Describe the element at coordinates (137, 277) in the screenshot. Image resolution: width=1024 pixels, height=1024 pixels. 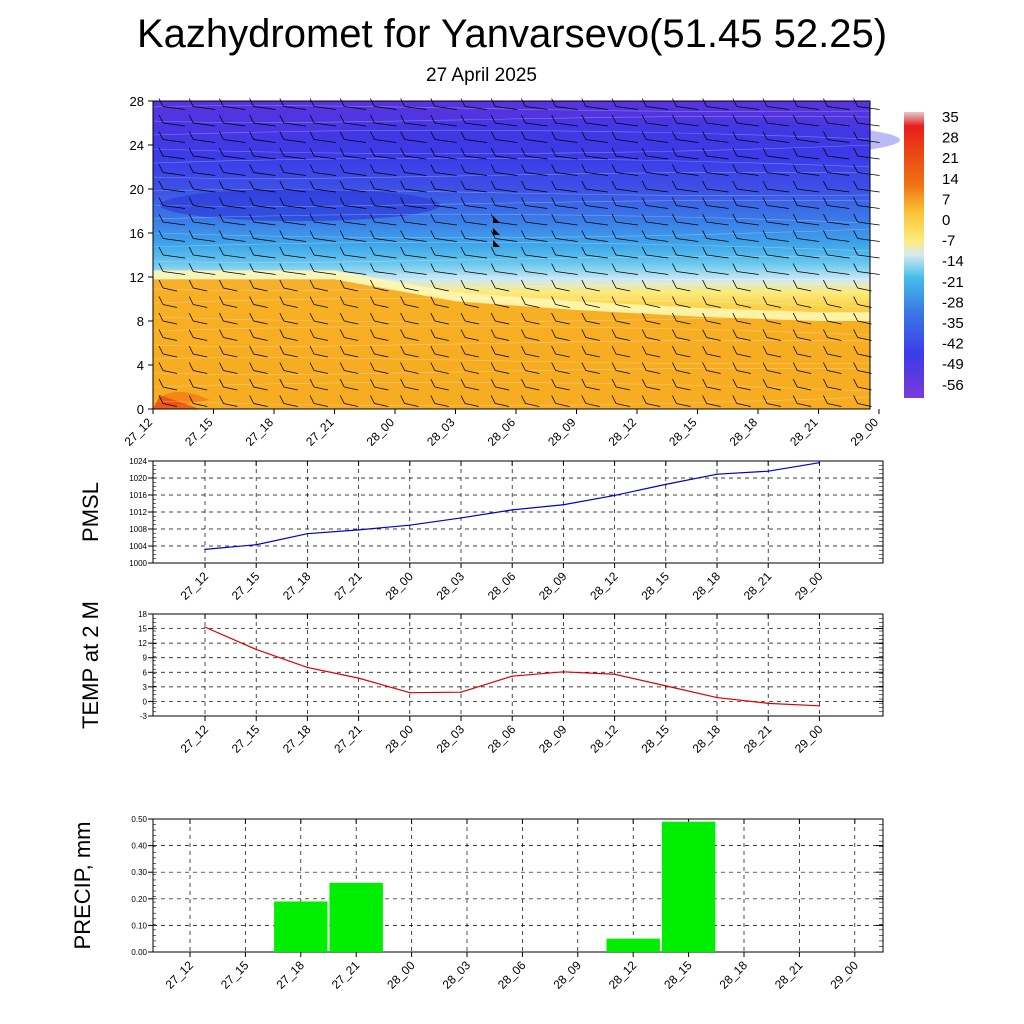
I see `y-tick-label: 12` at that location.